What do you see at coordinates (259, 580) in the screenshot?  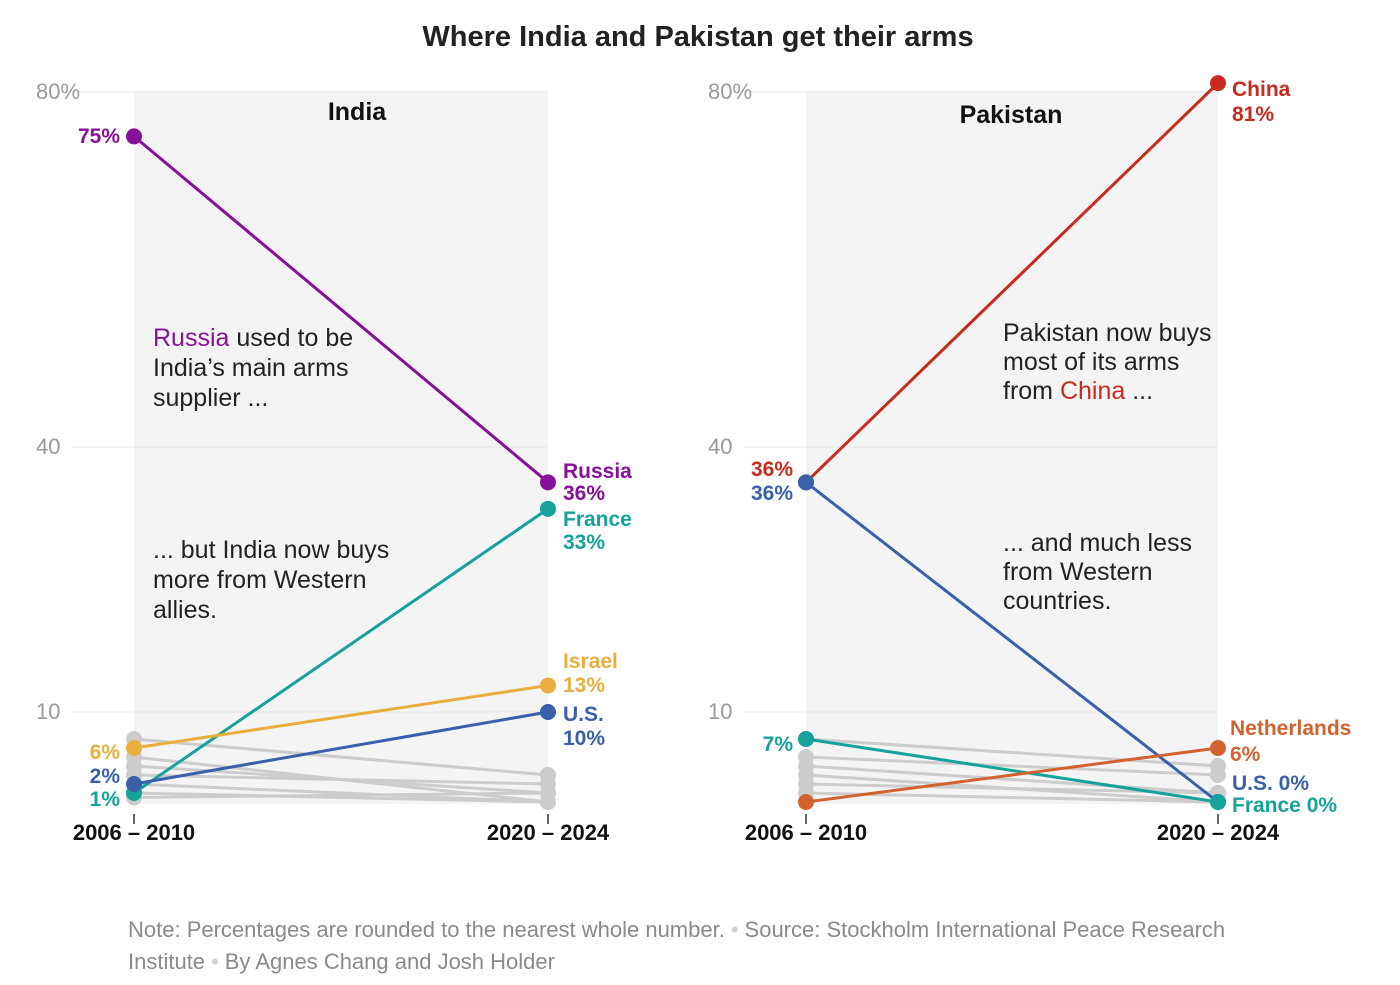 I see `annotation-line: more from Western` at bounding box center [259, 580].